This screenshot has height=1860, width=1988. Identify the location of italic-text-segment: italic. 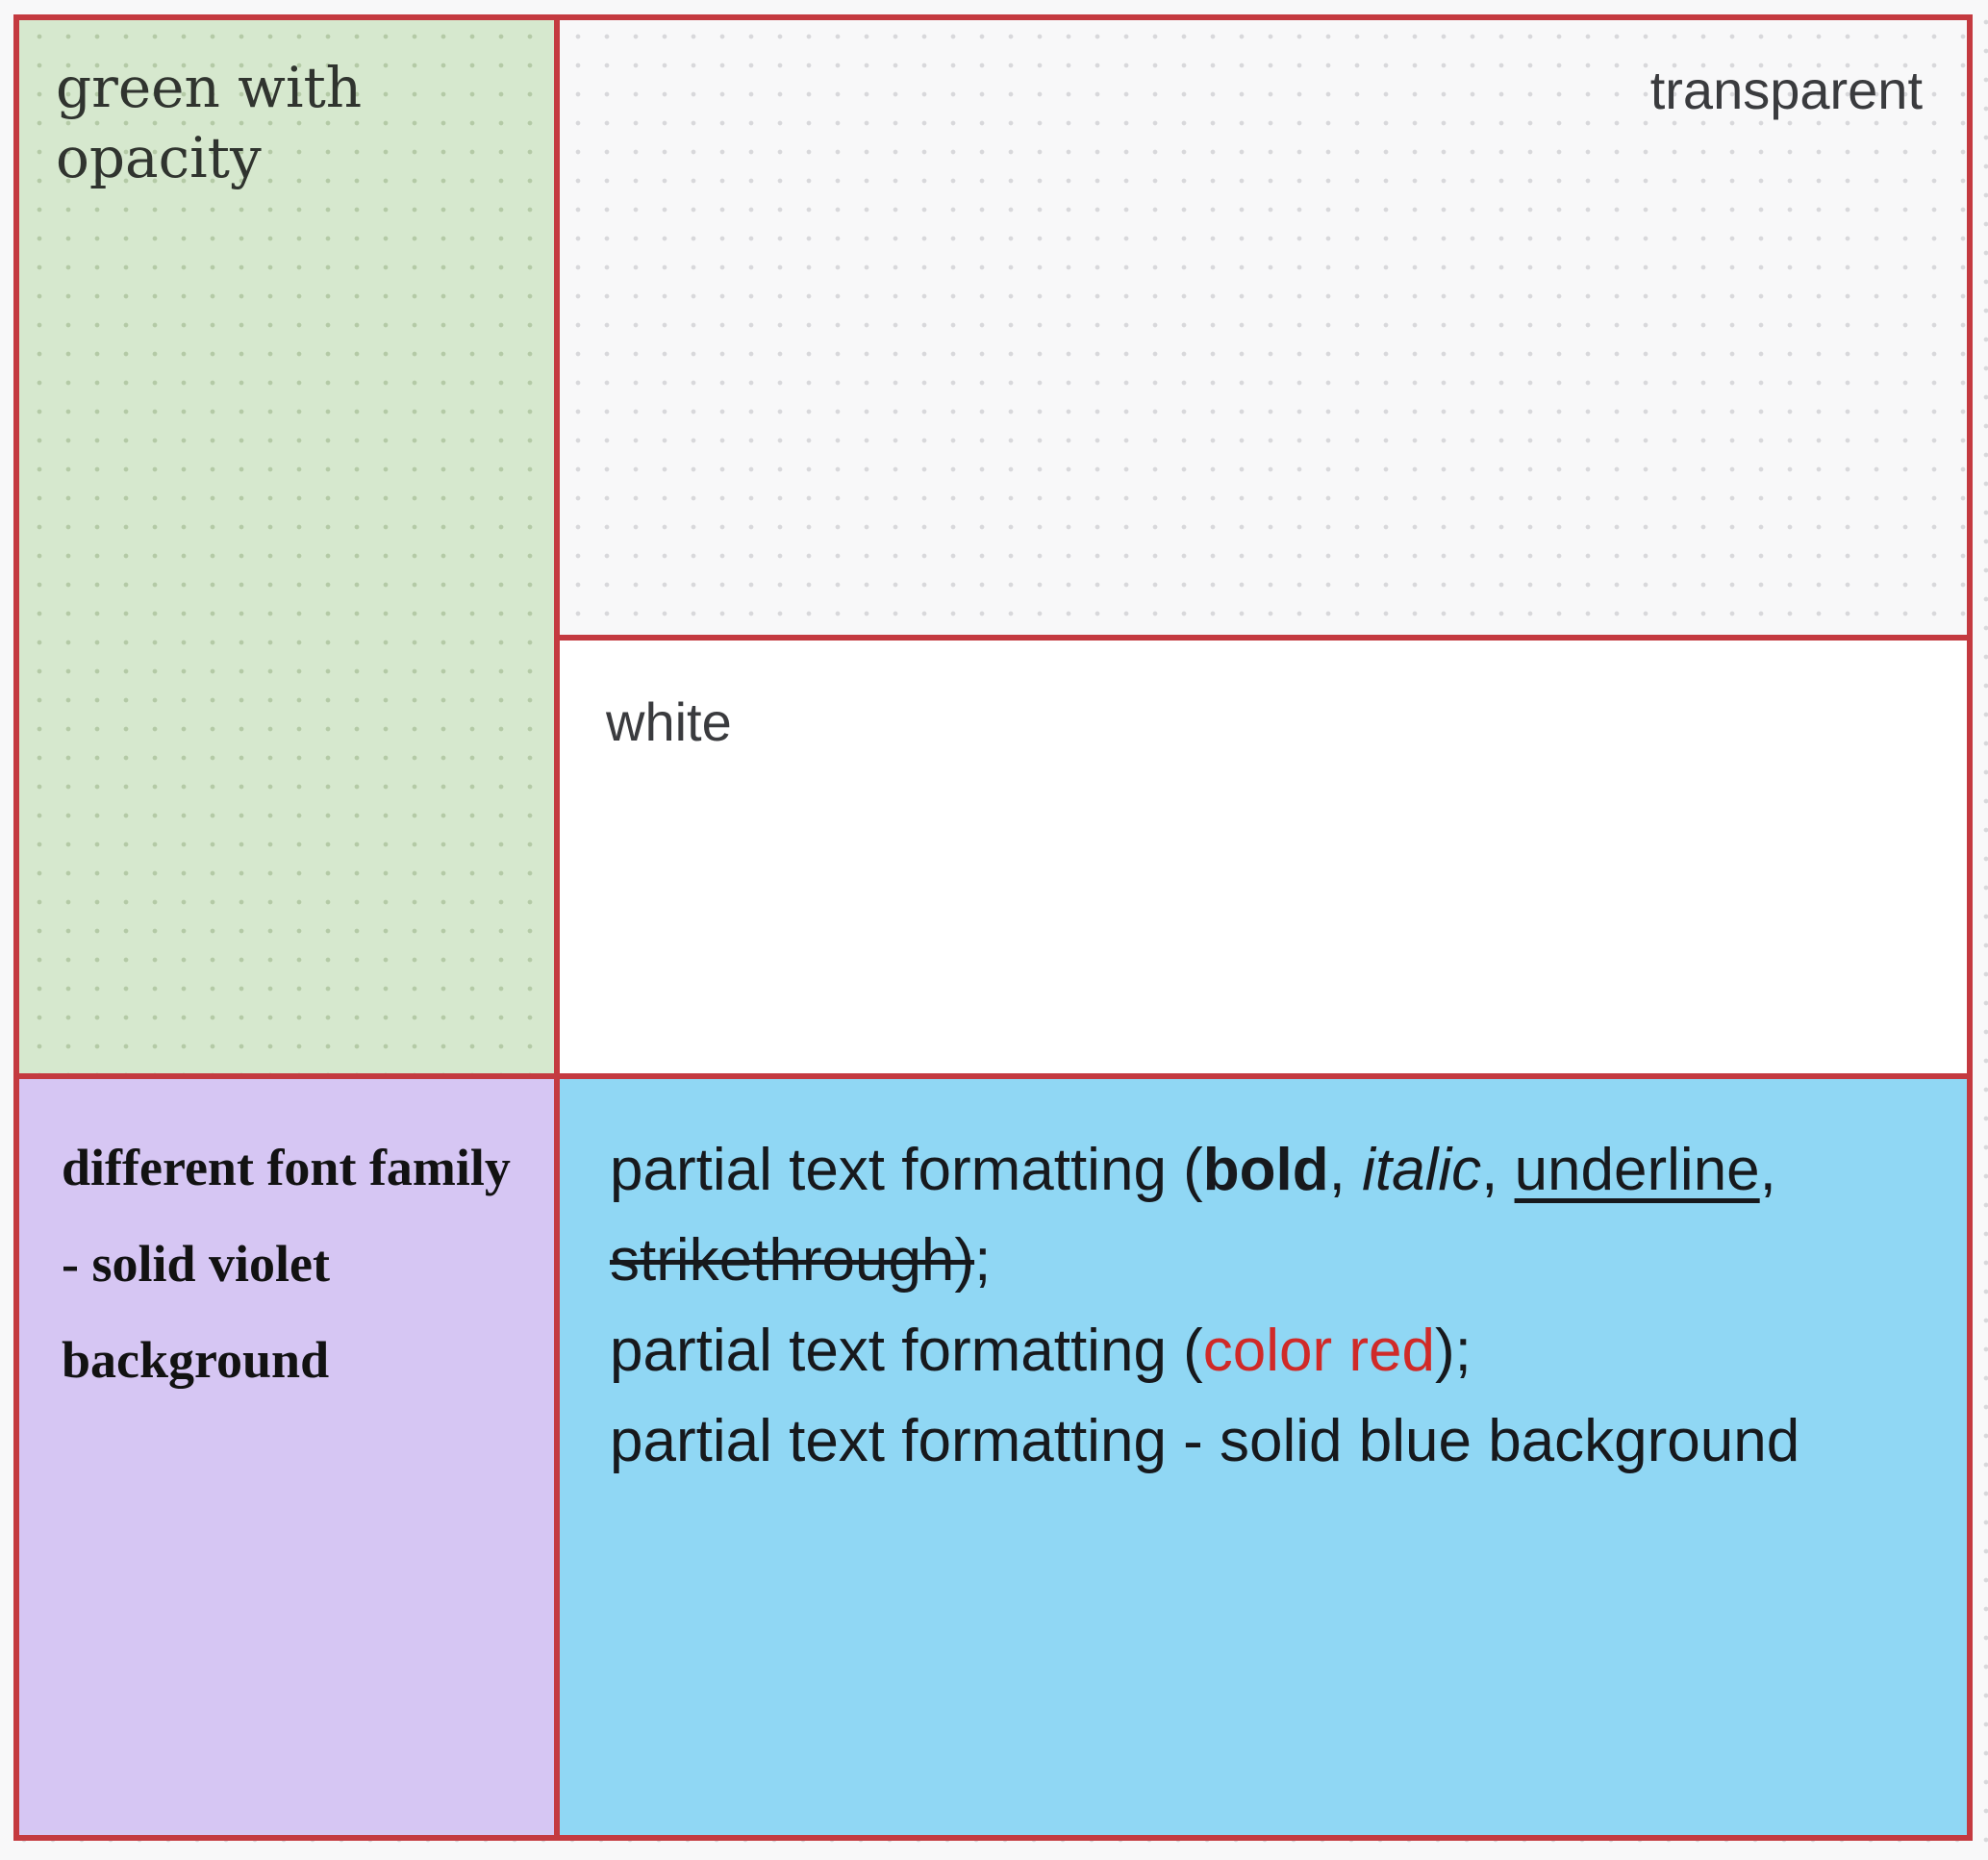
(1422, 1170).